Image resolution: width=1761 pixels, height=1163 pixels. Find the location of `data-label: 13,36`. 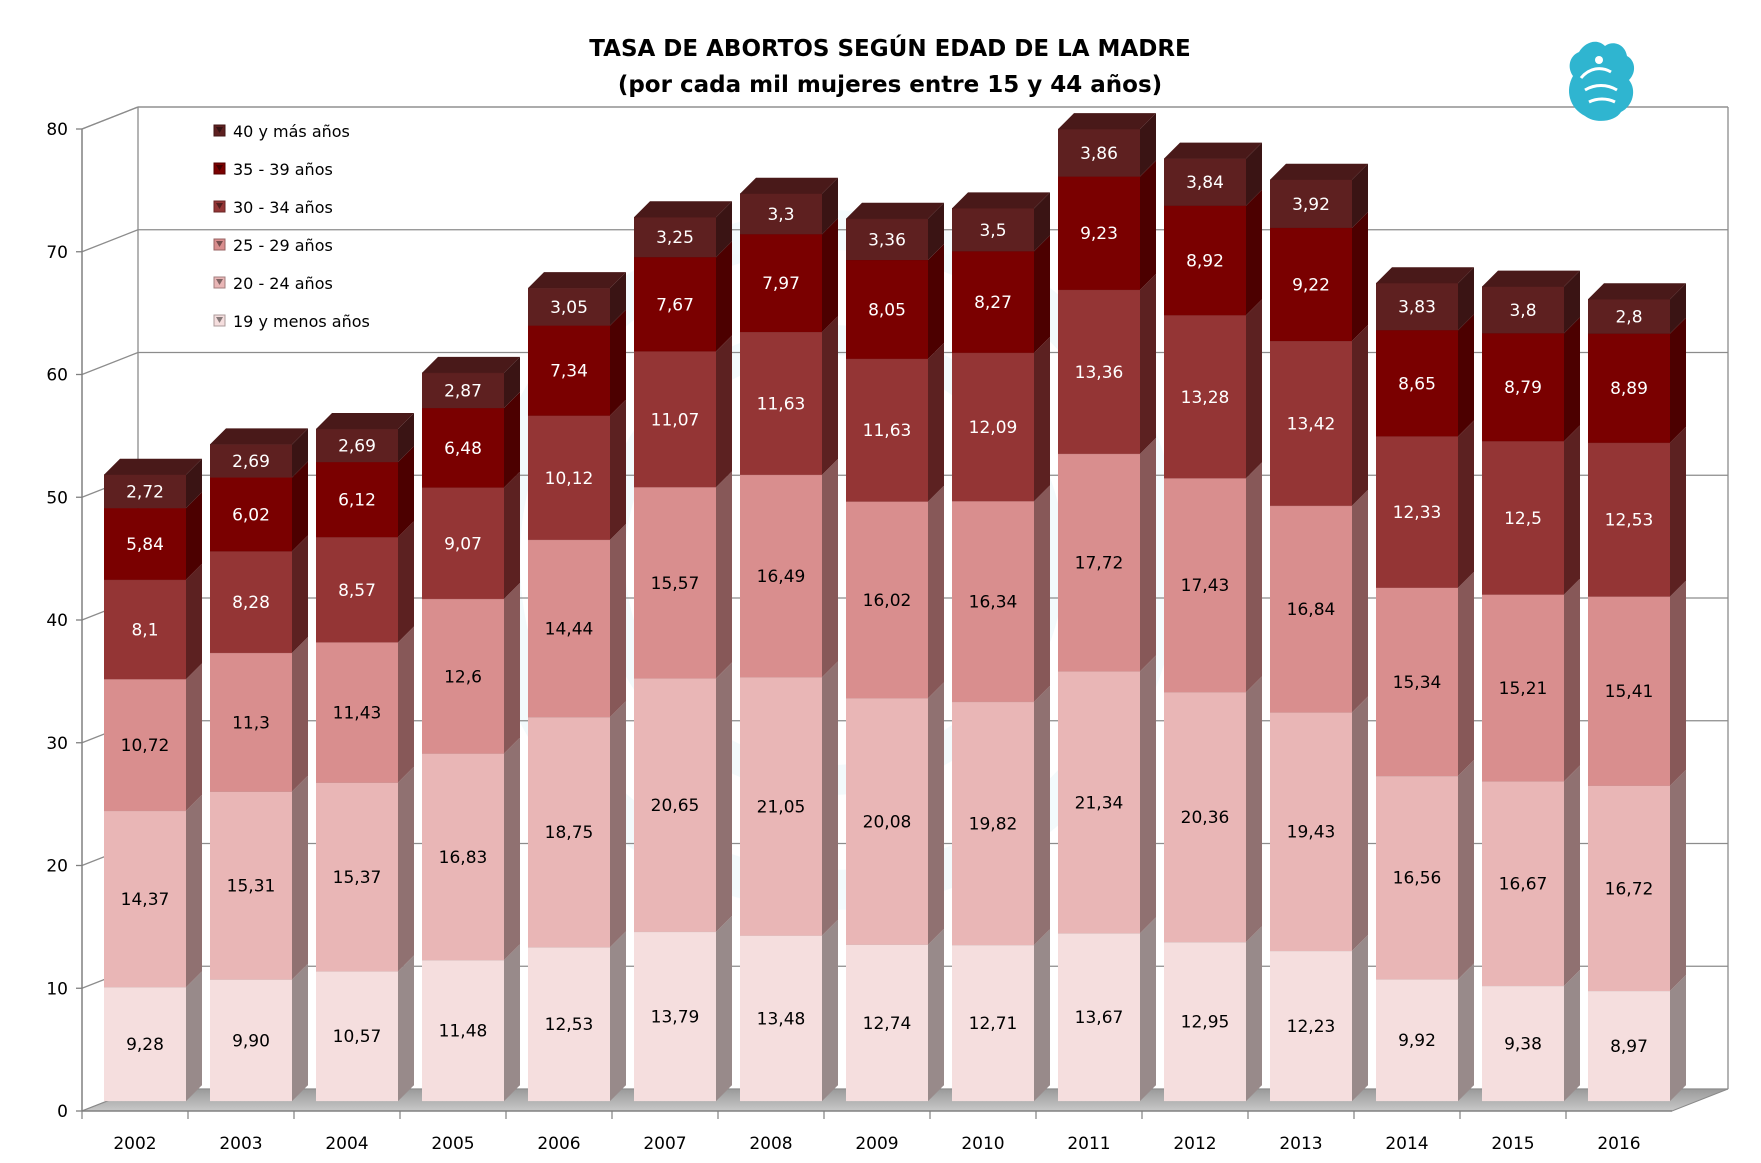

data-label: 13,36 is located at coordinates (1099, 373).